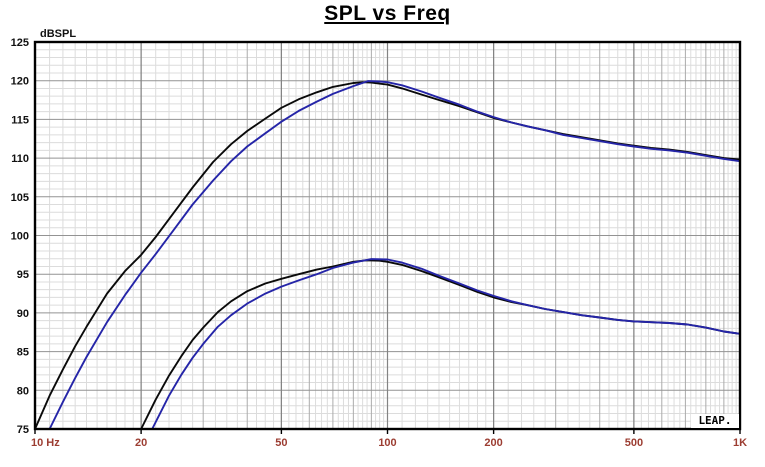 This screenshot has width=765, height=467. I want to click on x-tick-label: 500, so click(634, 443).